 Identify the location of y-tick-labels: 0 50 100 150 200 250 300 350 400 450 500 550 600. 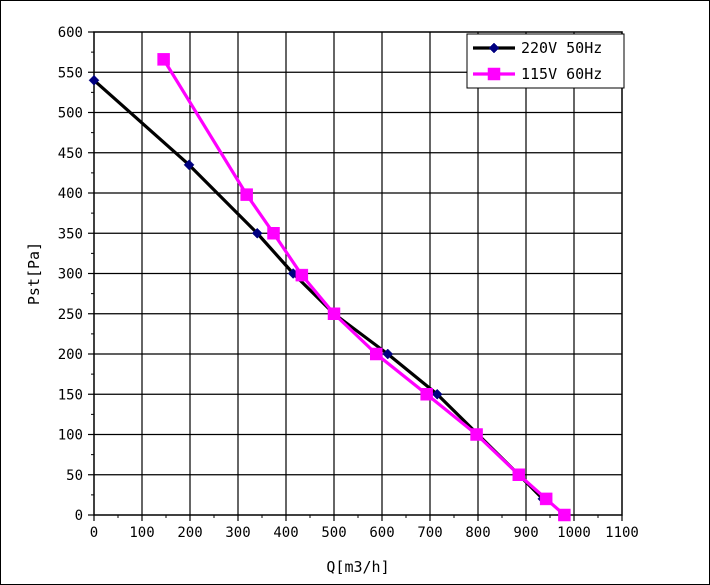
(70, 274).